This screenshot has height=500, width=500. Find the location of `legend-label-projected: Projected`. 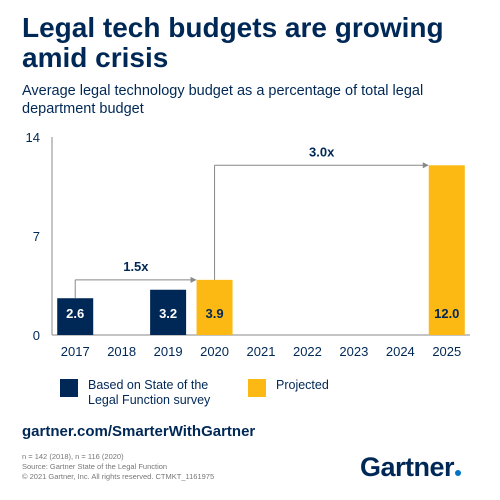

legend-label-projected: Projected is located at coordinates (302, 385).